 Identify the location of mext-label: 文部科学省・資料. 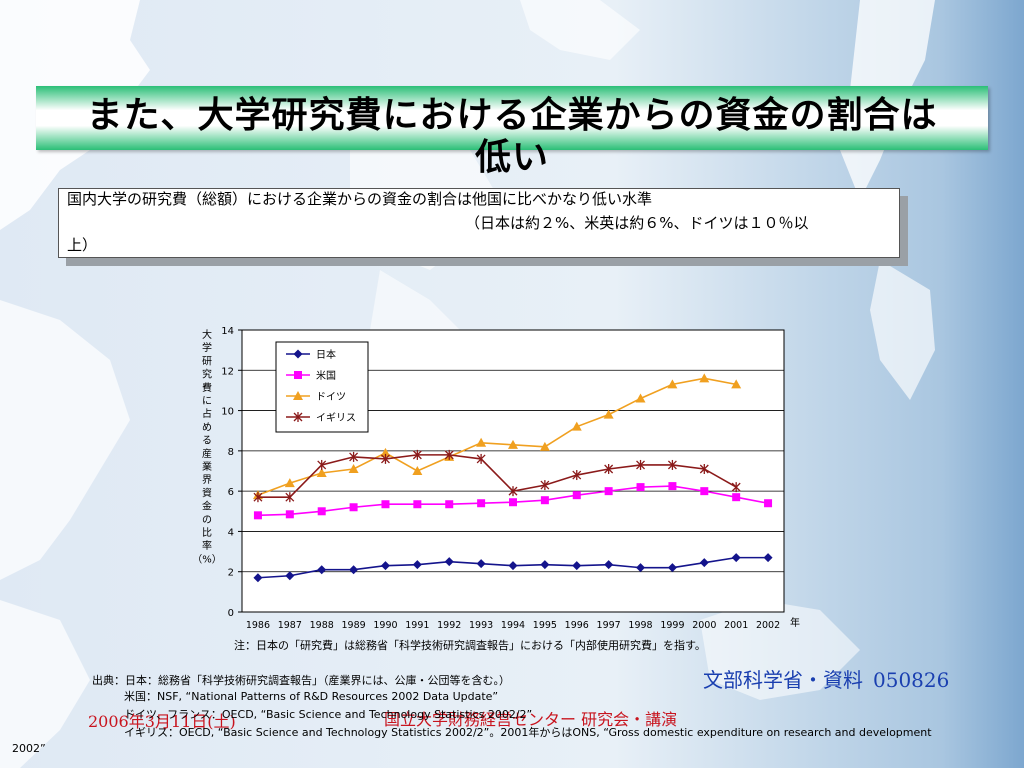
(783, 680).